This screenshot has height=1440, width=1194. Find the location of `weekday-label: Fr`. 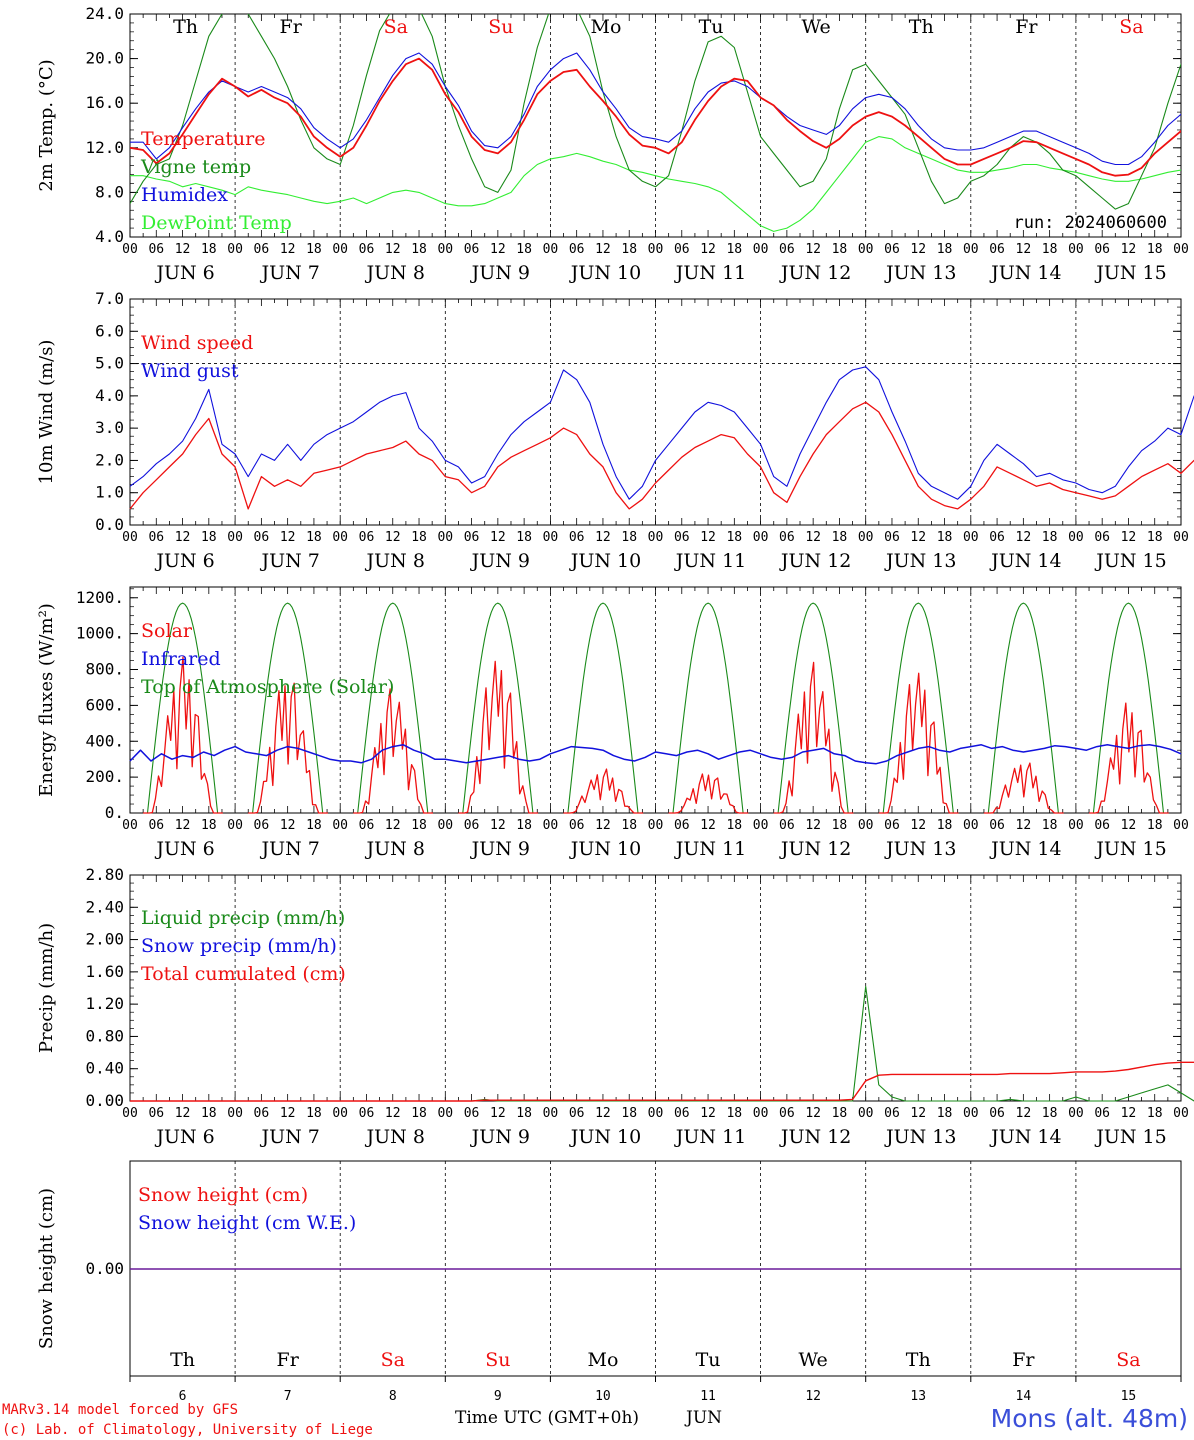

weekday-label: Fr is located at coordinates (1023, 1360).